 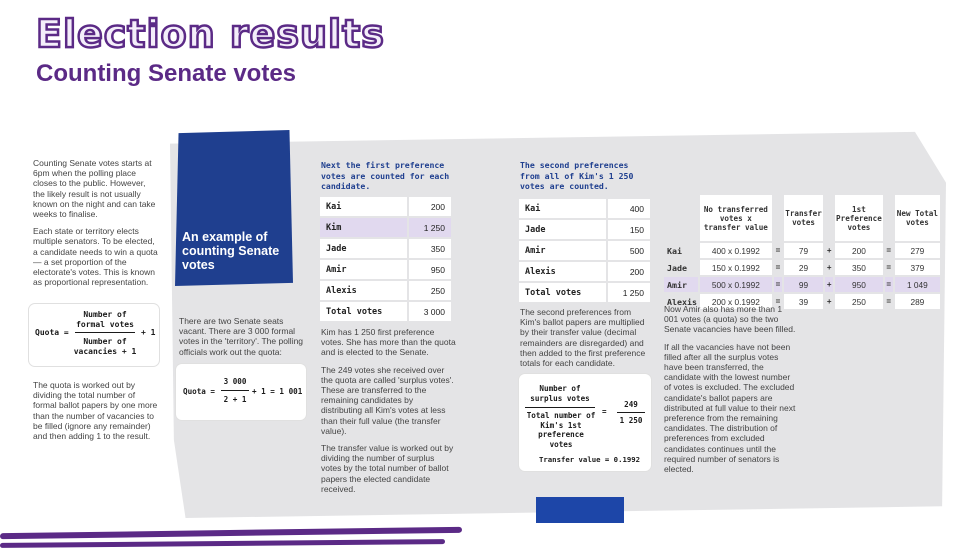 What do you see at coordinates (735, 301) in the screenshot?
I see `calc-cell: 200 x 0.1992` at bounding box center [735, 301].